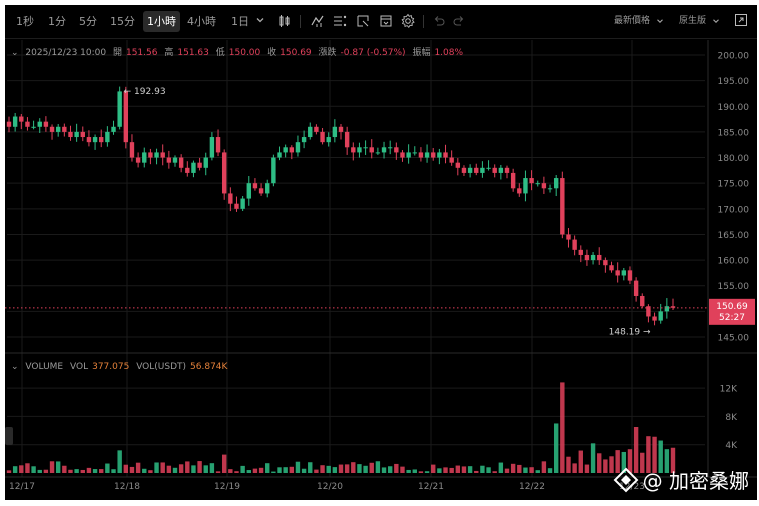 This screenshot has width=759, height=506. Describe the element at coordinates (201, 21) in the screenshot. I see `interval-4h: 4小時` at that location.